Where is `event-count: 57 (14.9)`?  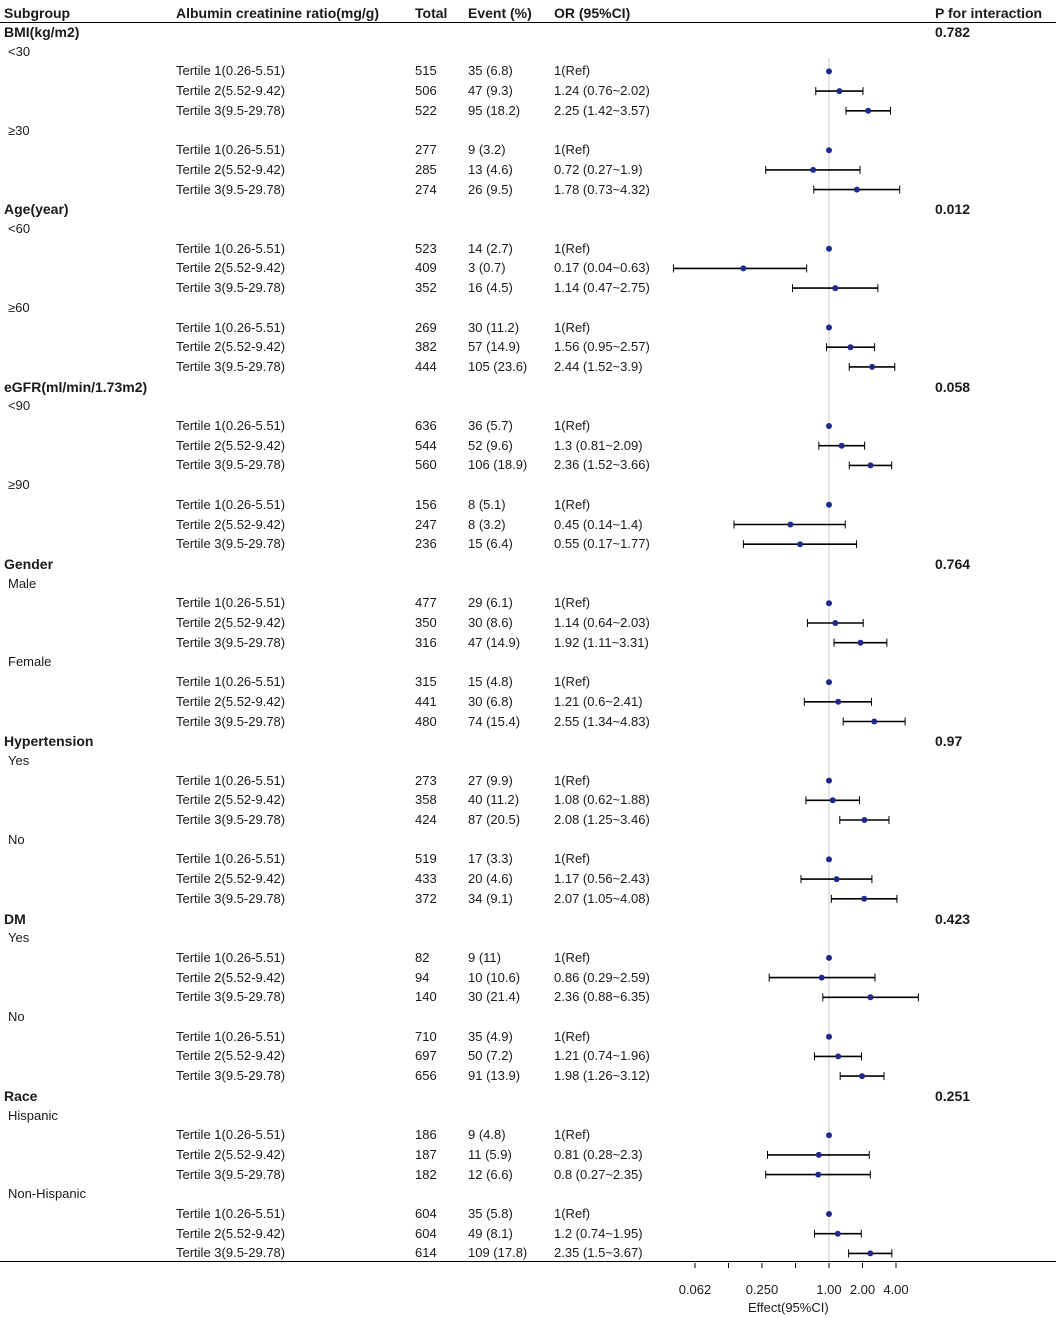
event-count: 57 (14.9) is located at coordinates (494, 347).